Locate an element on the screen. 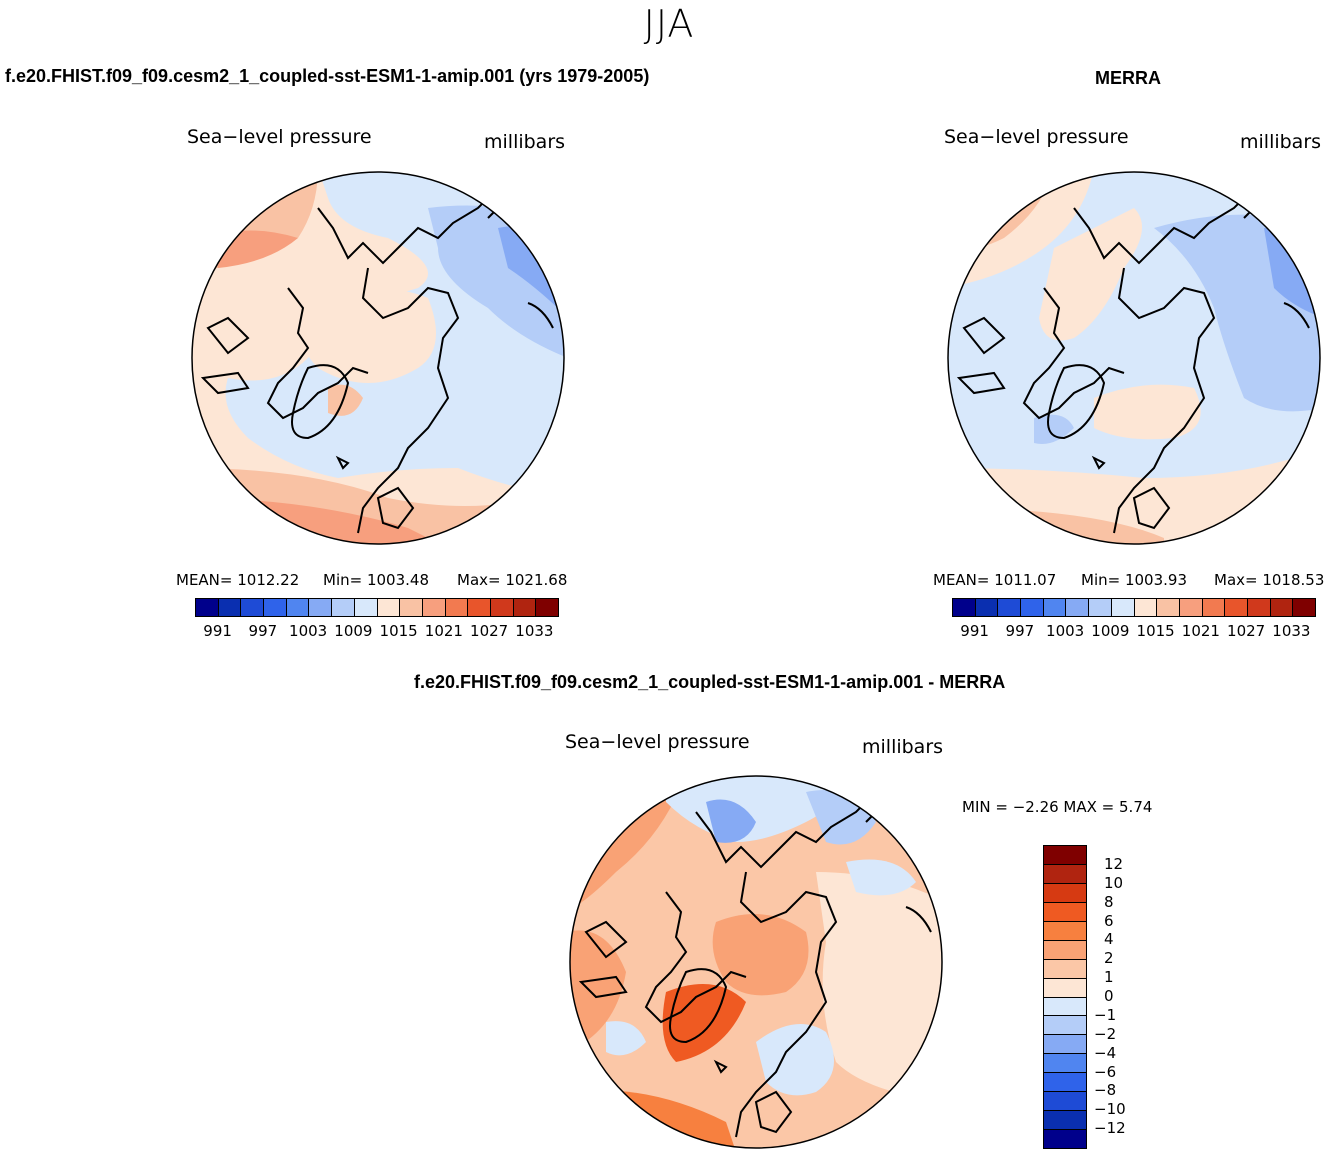 This screenshot has width=1338, height=1156. model-colorbar-tick: 1021 is located at coordinates (443, 631).